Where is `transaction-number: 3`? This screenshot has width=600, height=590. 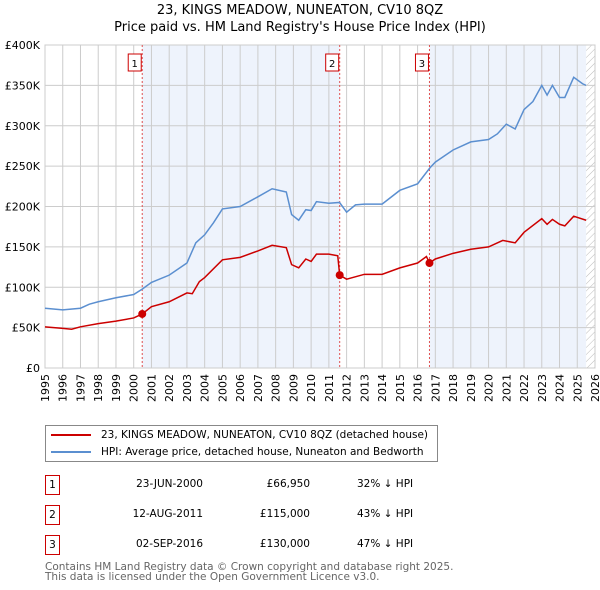 transaction-number: 3 is located at coordinates (52, 545).